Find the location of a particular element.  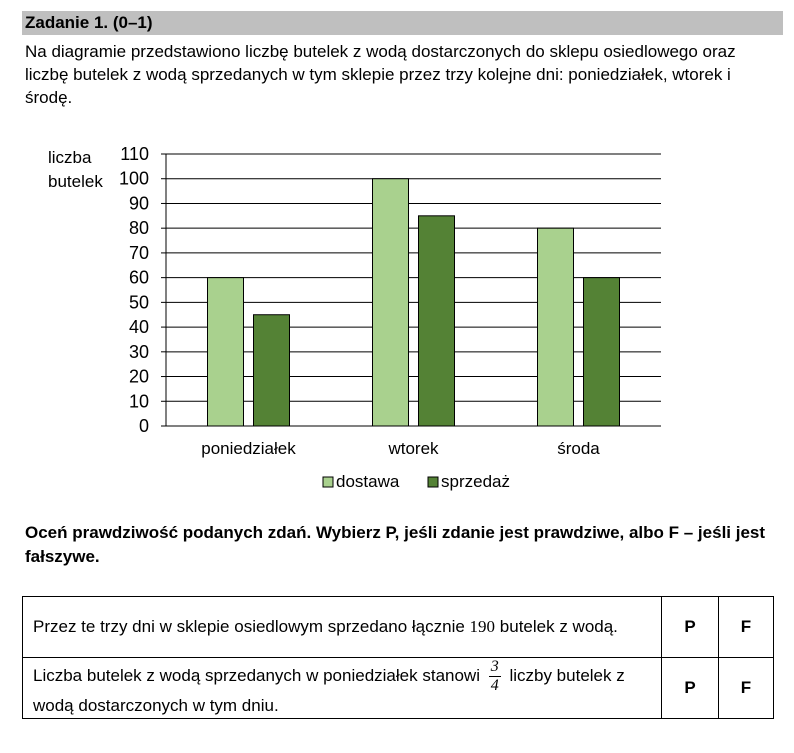

y-tick-label: 90 is located at coordinates (139, 203).